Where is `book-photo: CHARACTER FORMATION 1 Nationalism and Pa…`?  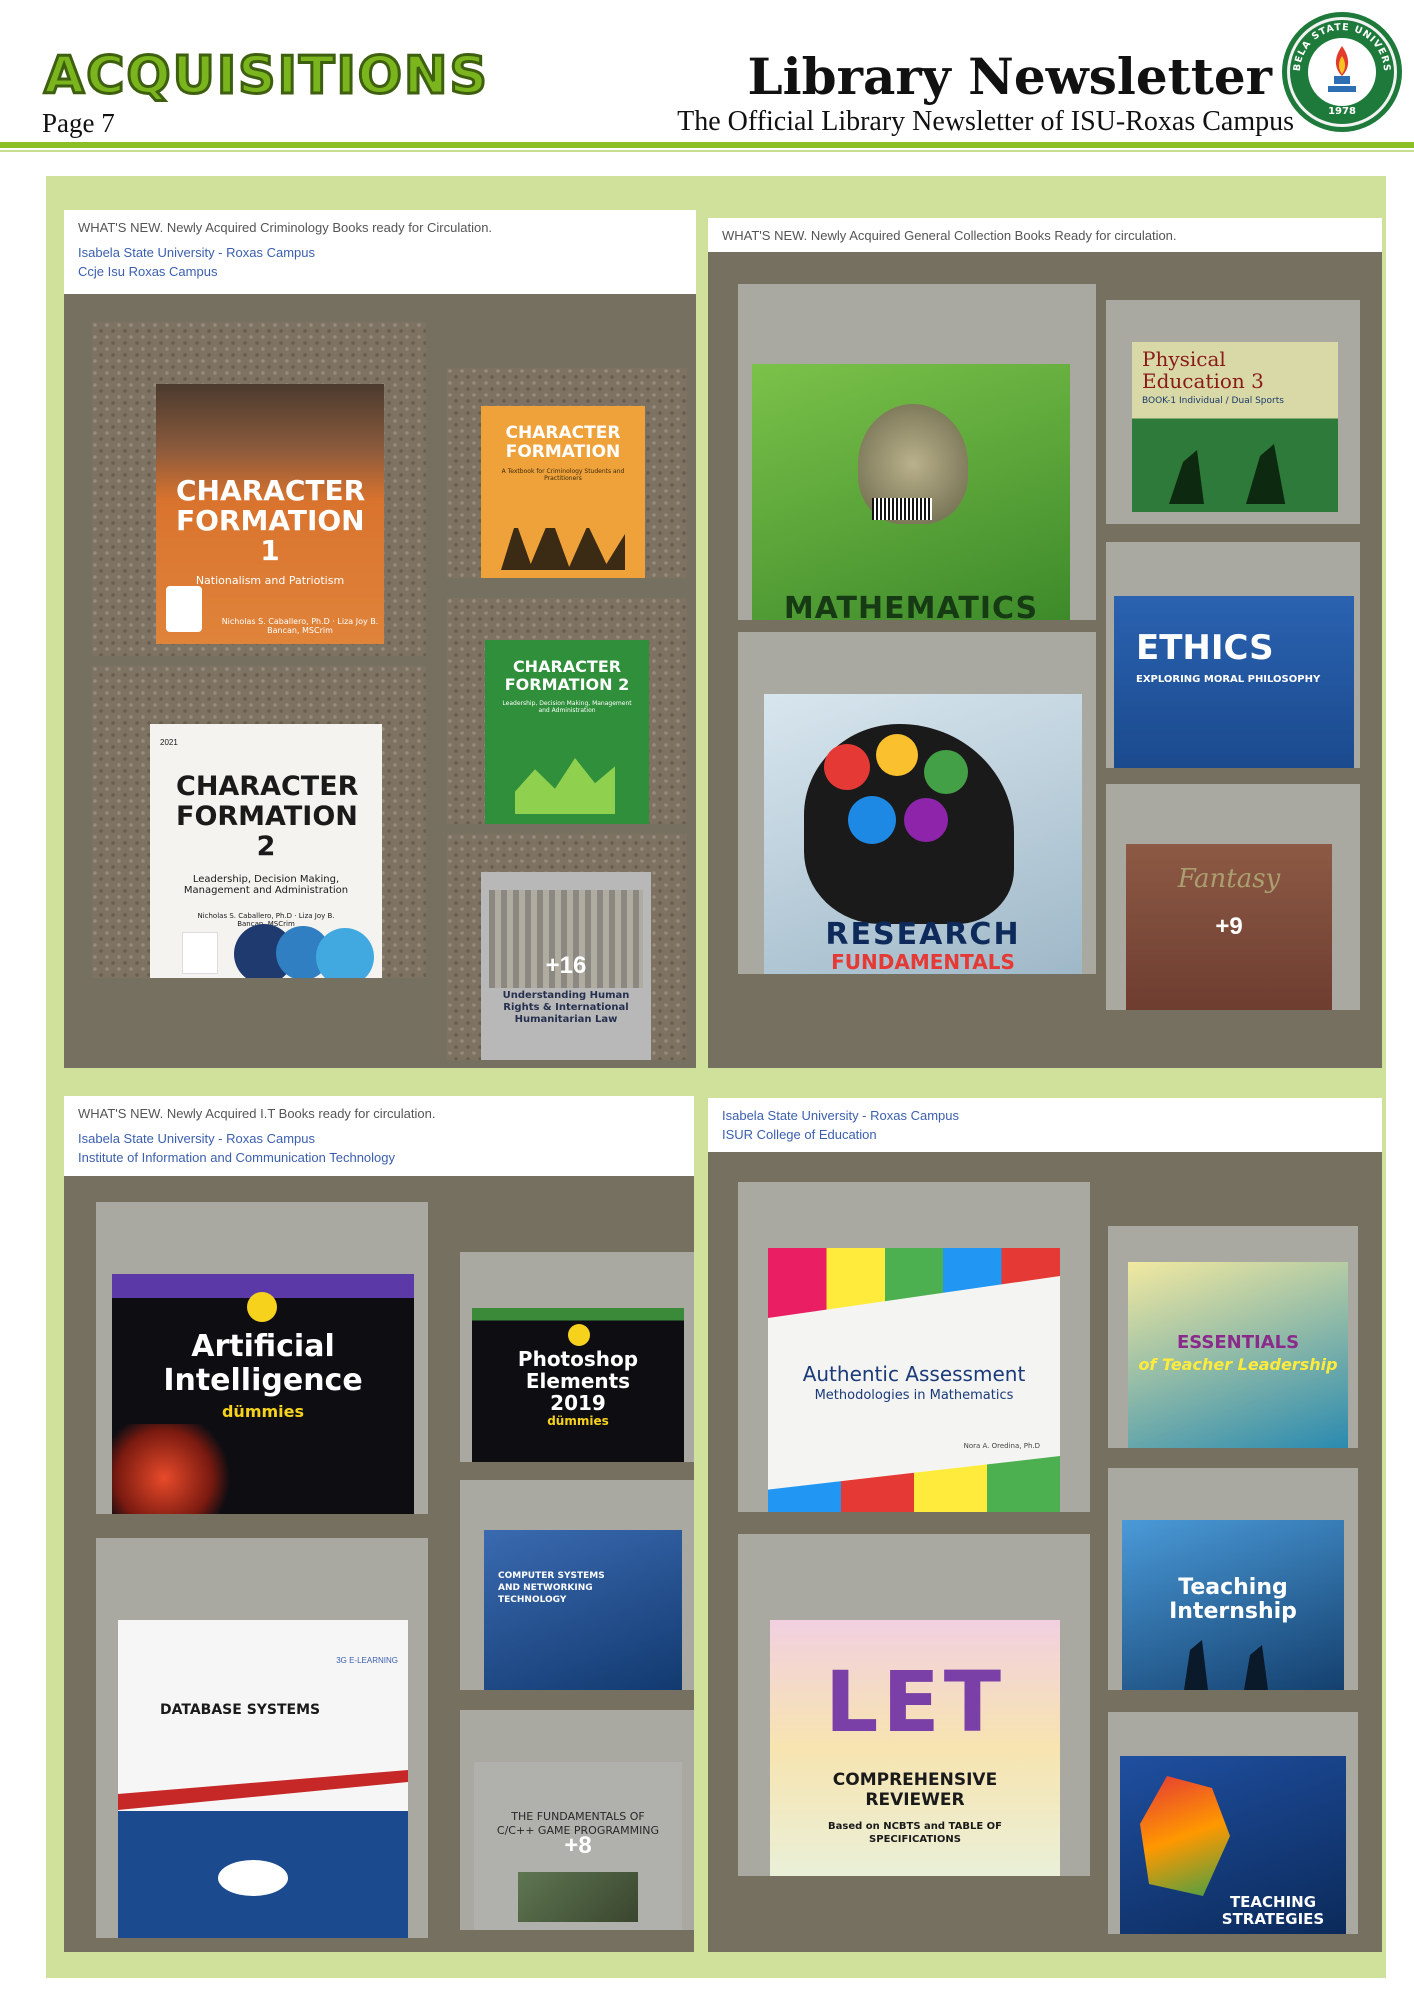 book-photo: CHARACTER FORMATION 1 Nationalism and Pa… is located at coordinates (259, 489).